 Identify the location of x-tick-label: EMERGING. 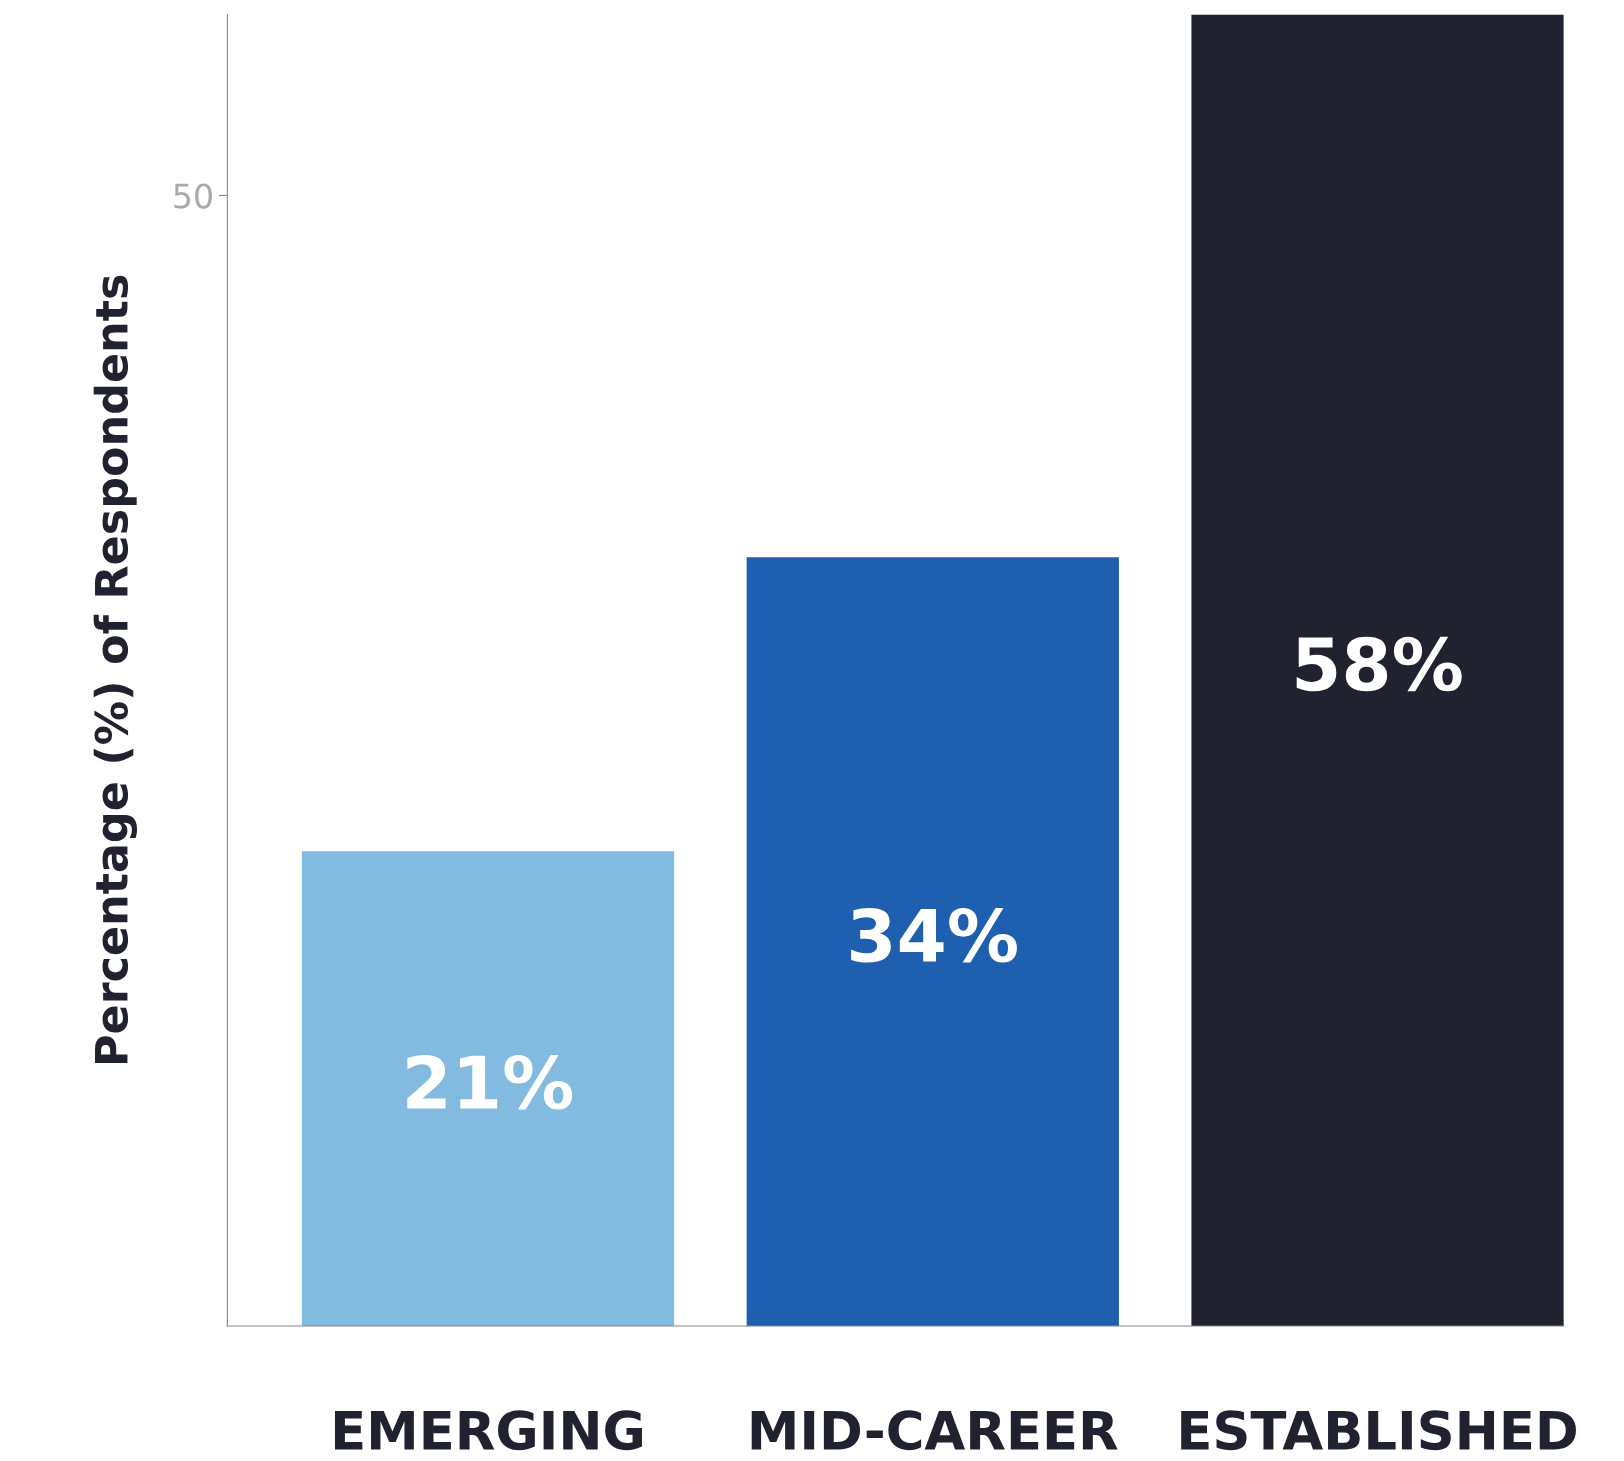
(488, 1430).